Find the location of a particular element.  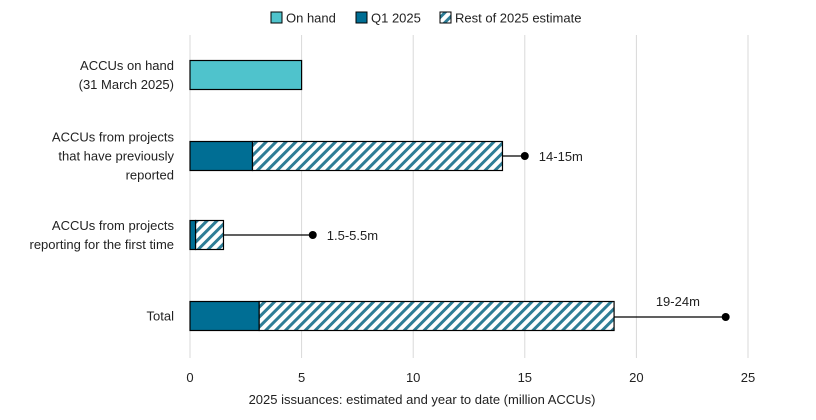

x-tick-label: 10 is located at coordinates (413, 377).